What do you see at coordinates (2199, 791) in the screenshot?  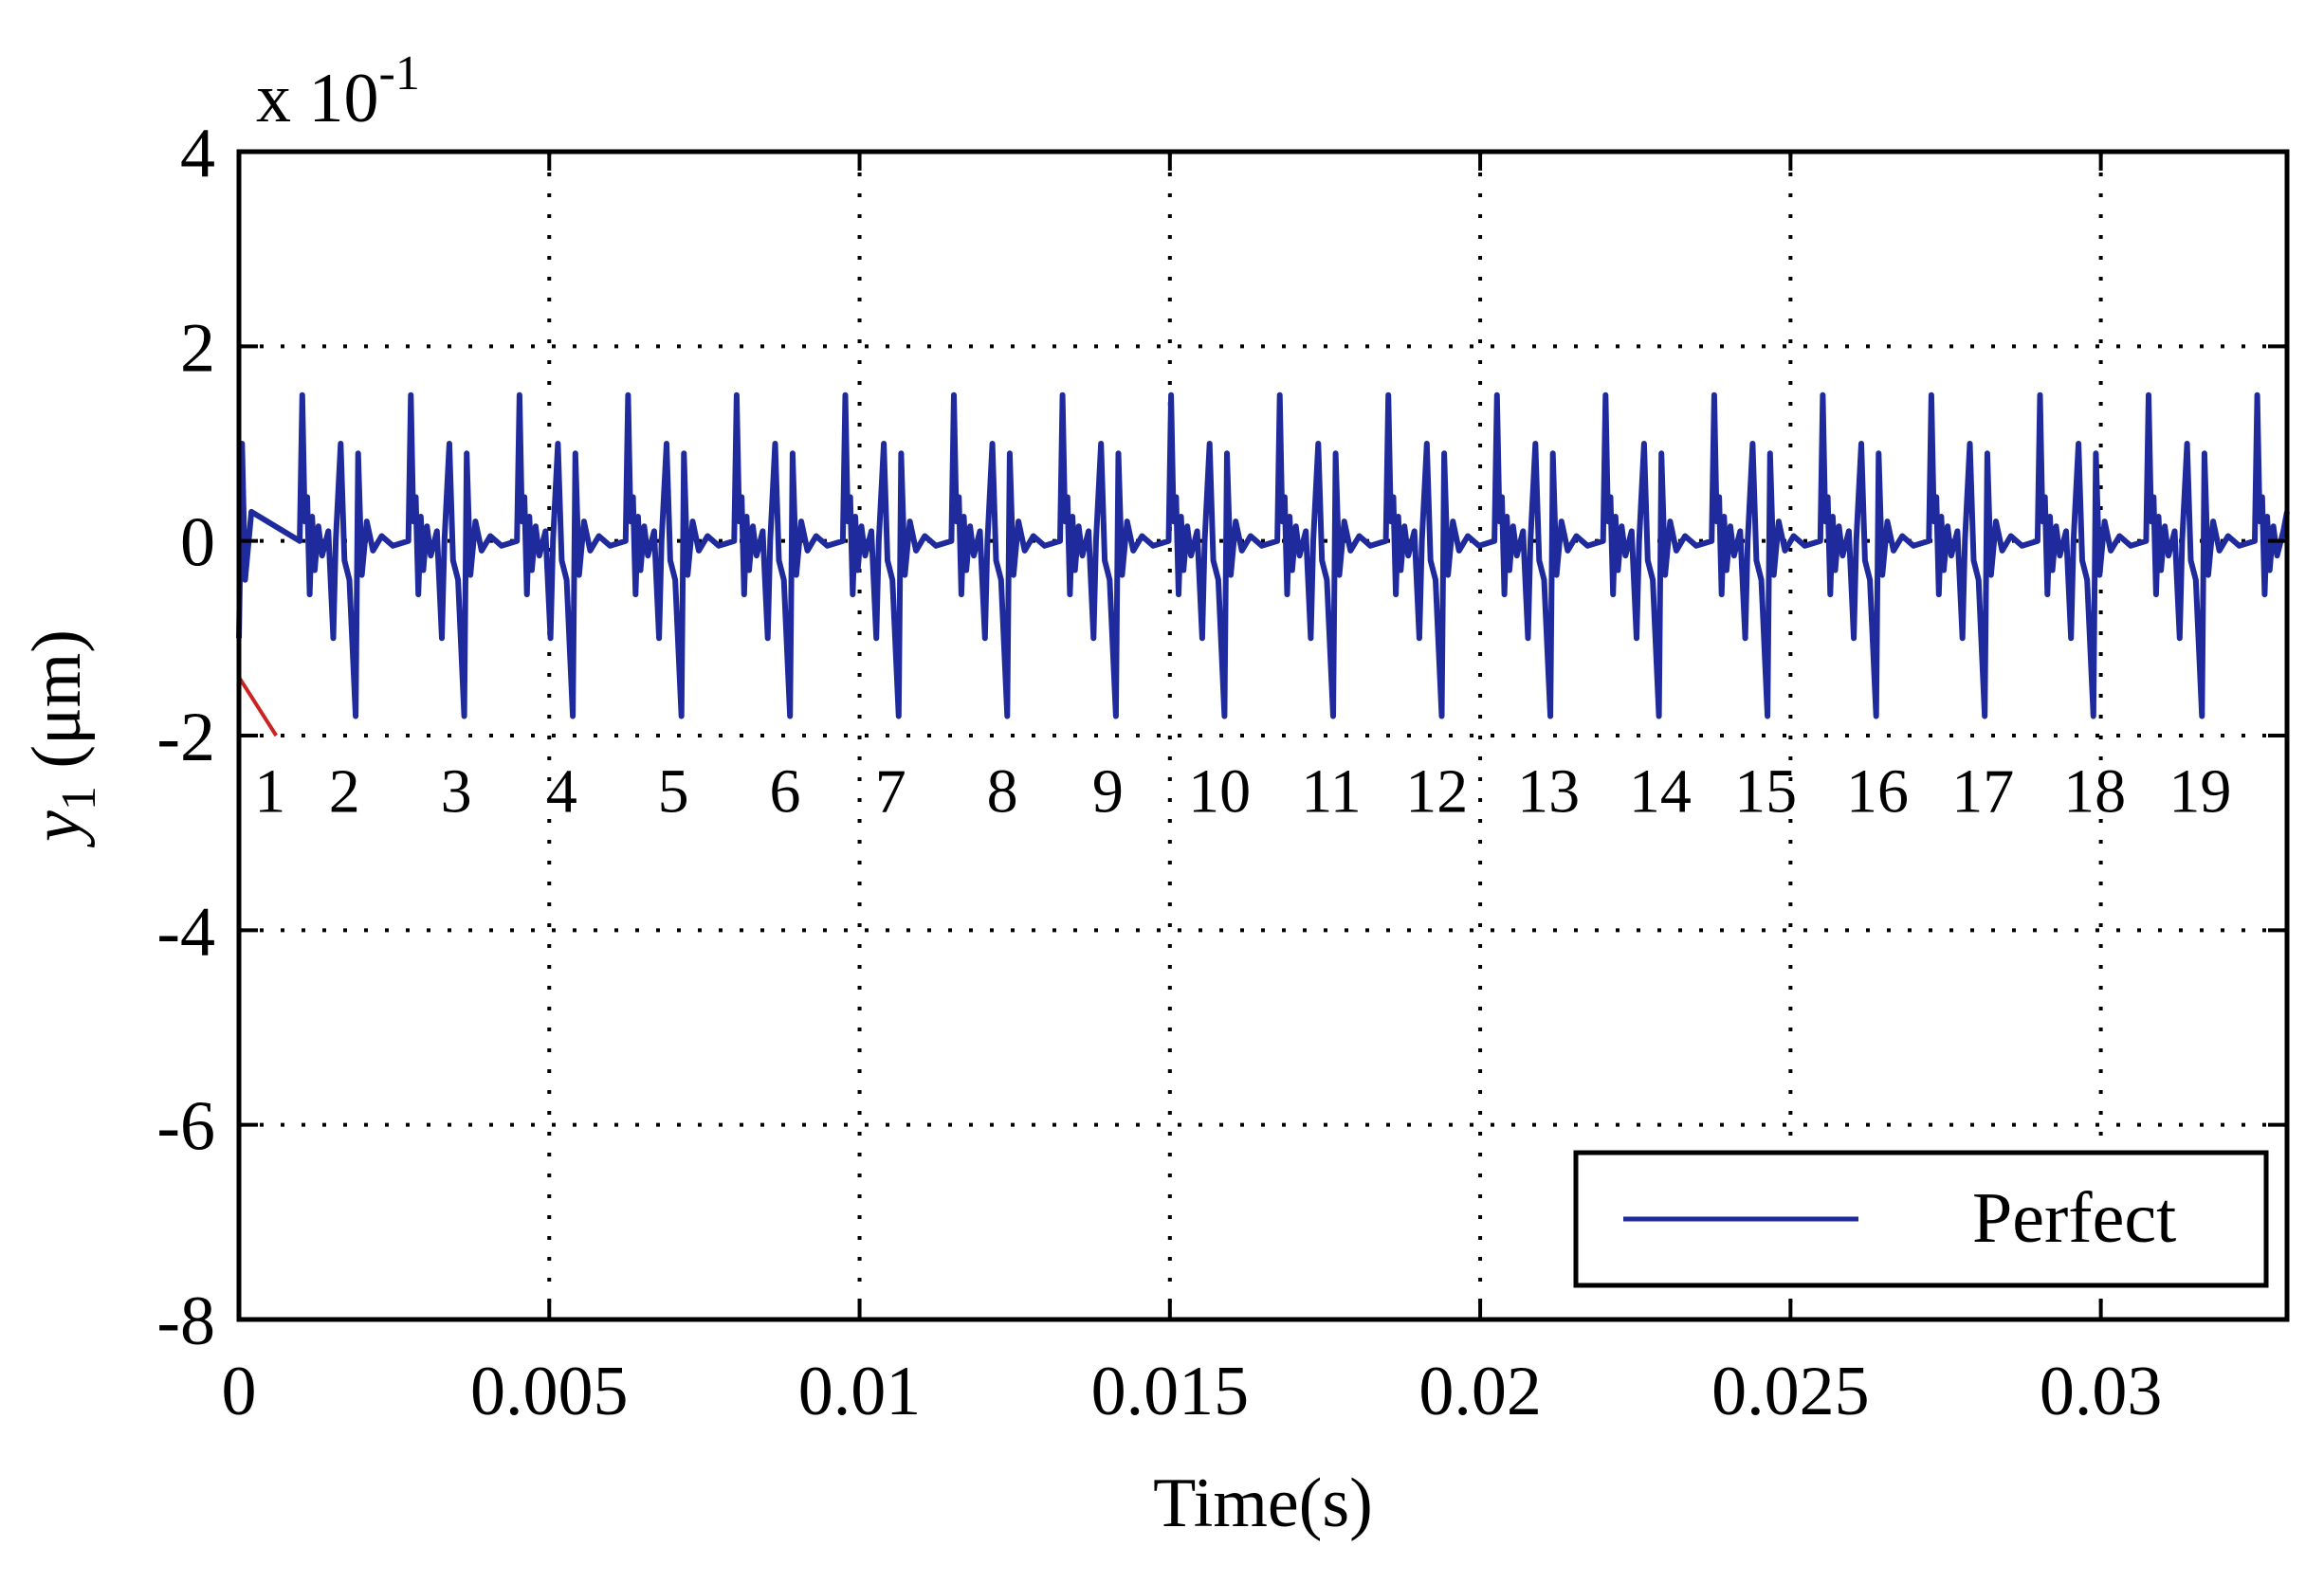 I see `pulse-label: 19` at bounding box center [2199, 791].